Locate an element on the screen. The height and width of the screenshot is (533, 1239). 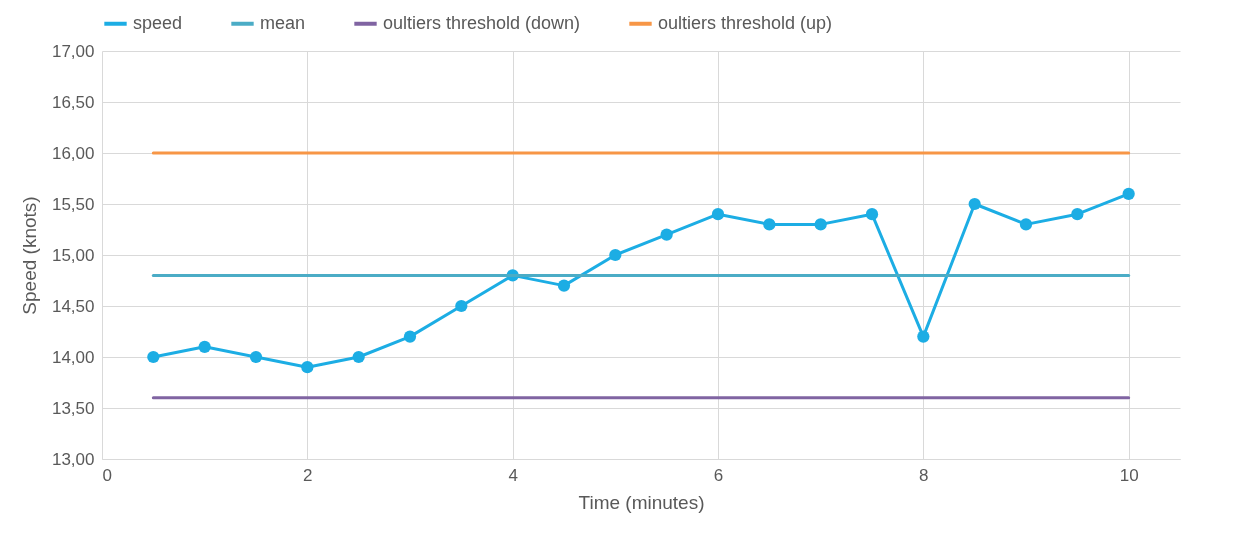
legend-label: oultiers threshold (down) is located at coordinates (482, 22).